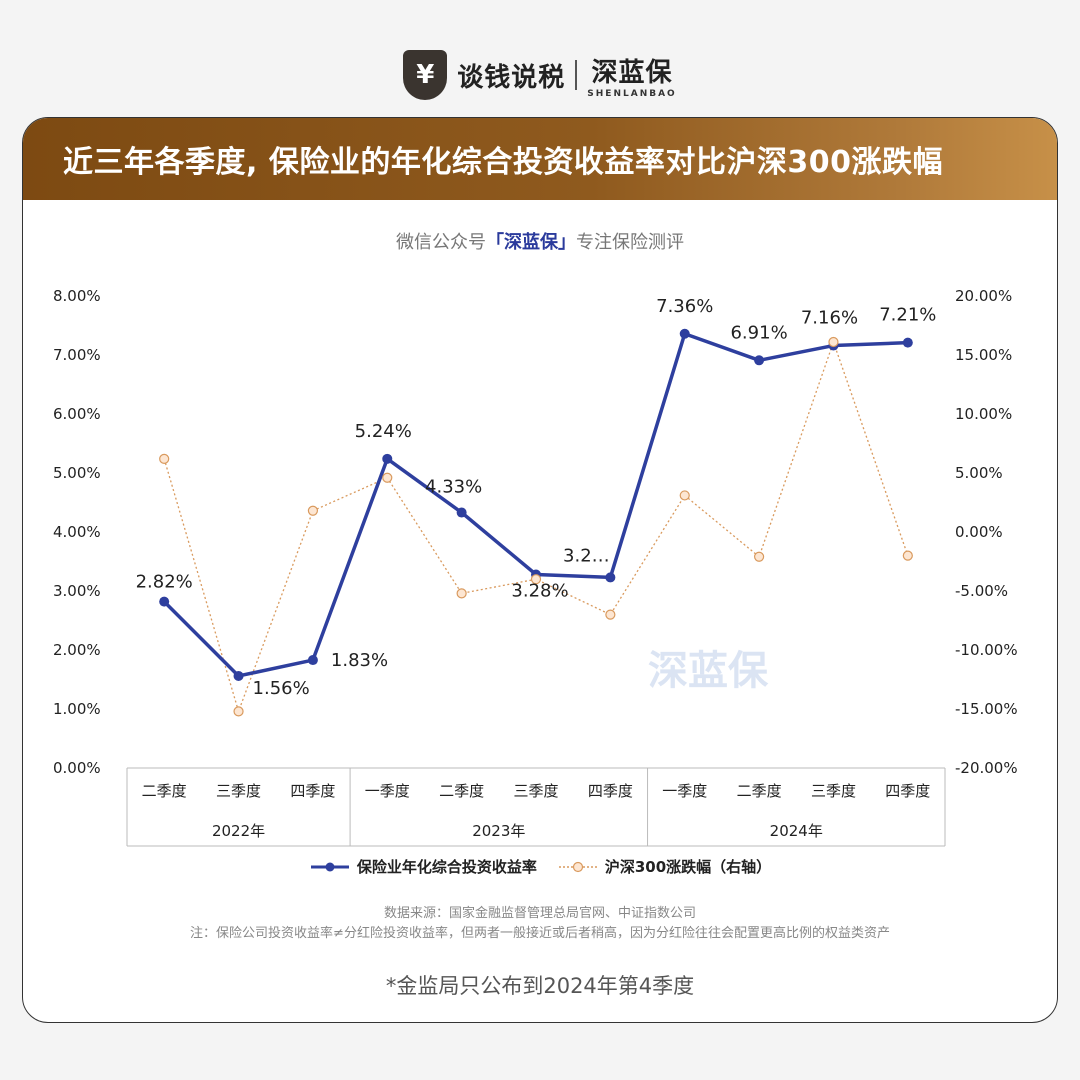  Describe the element at coordinates (531, 242) in the screenshot. I see `subtitle-highlight: 「深蓝保」` at that location.